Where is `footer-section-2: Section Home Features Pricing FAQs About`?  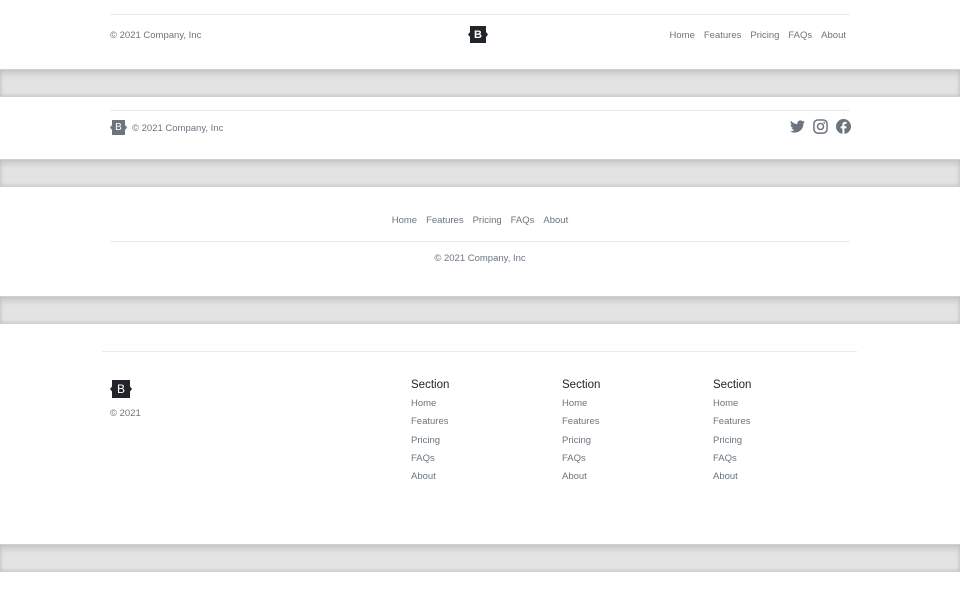
footer-section-2: Section Home Features Pricing FAQs About is located at coordinates (581, 434).